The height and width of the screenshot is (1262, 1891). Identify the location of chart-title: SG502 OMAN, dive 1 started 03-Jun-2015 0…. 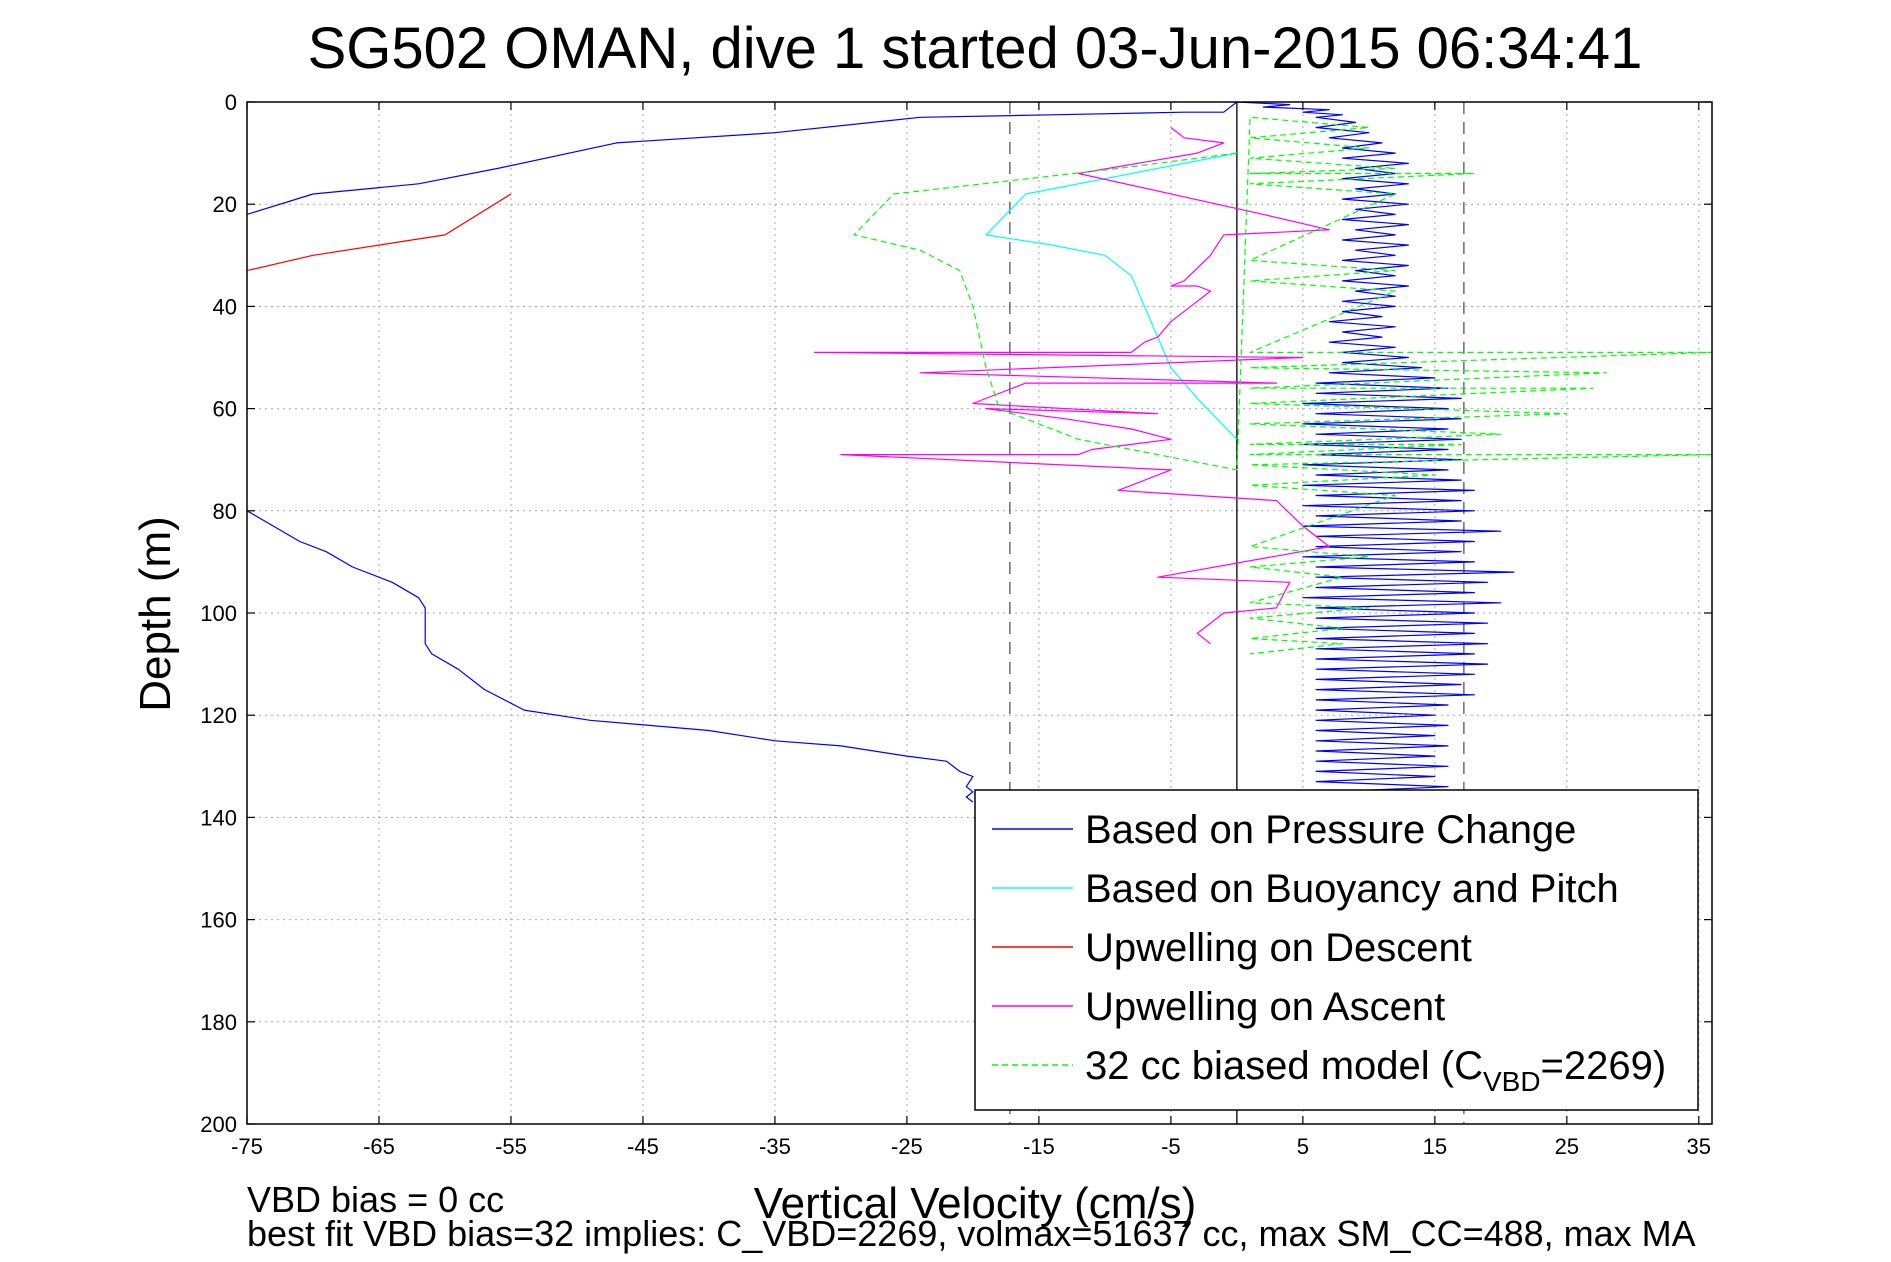
(975, 48).